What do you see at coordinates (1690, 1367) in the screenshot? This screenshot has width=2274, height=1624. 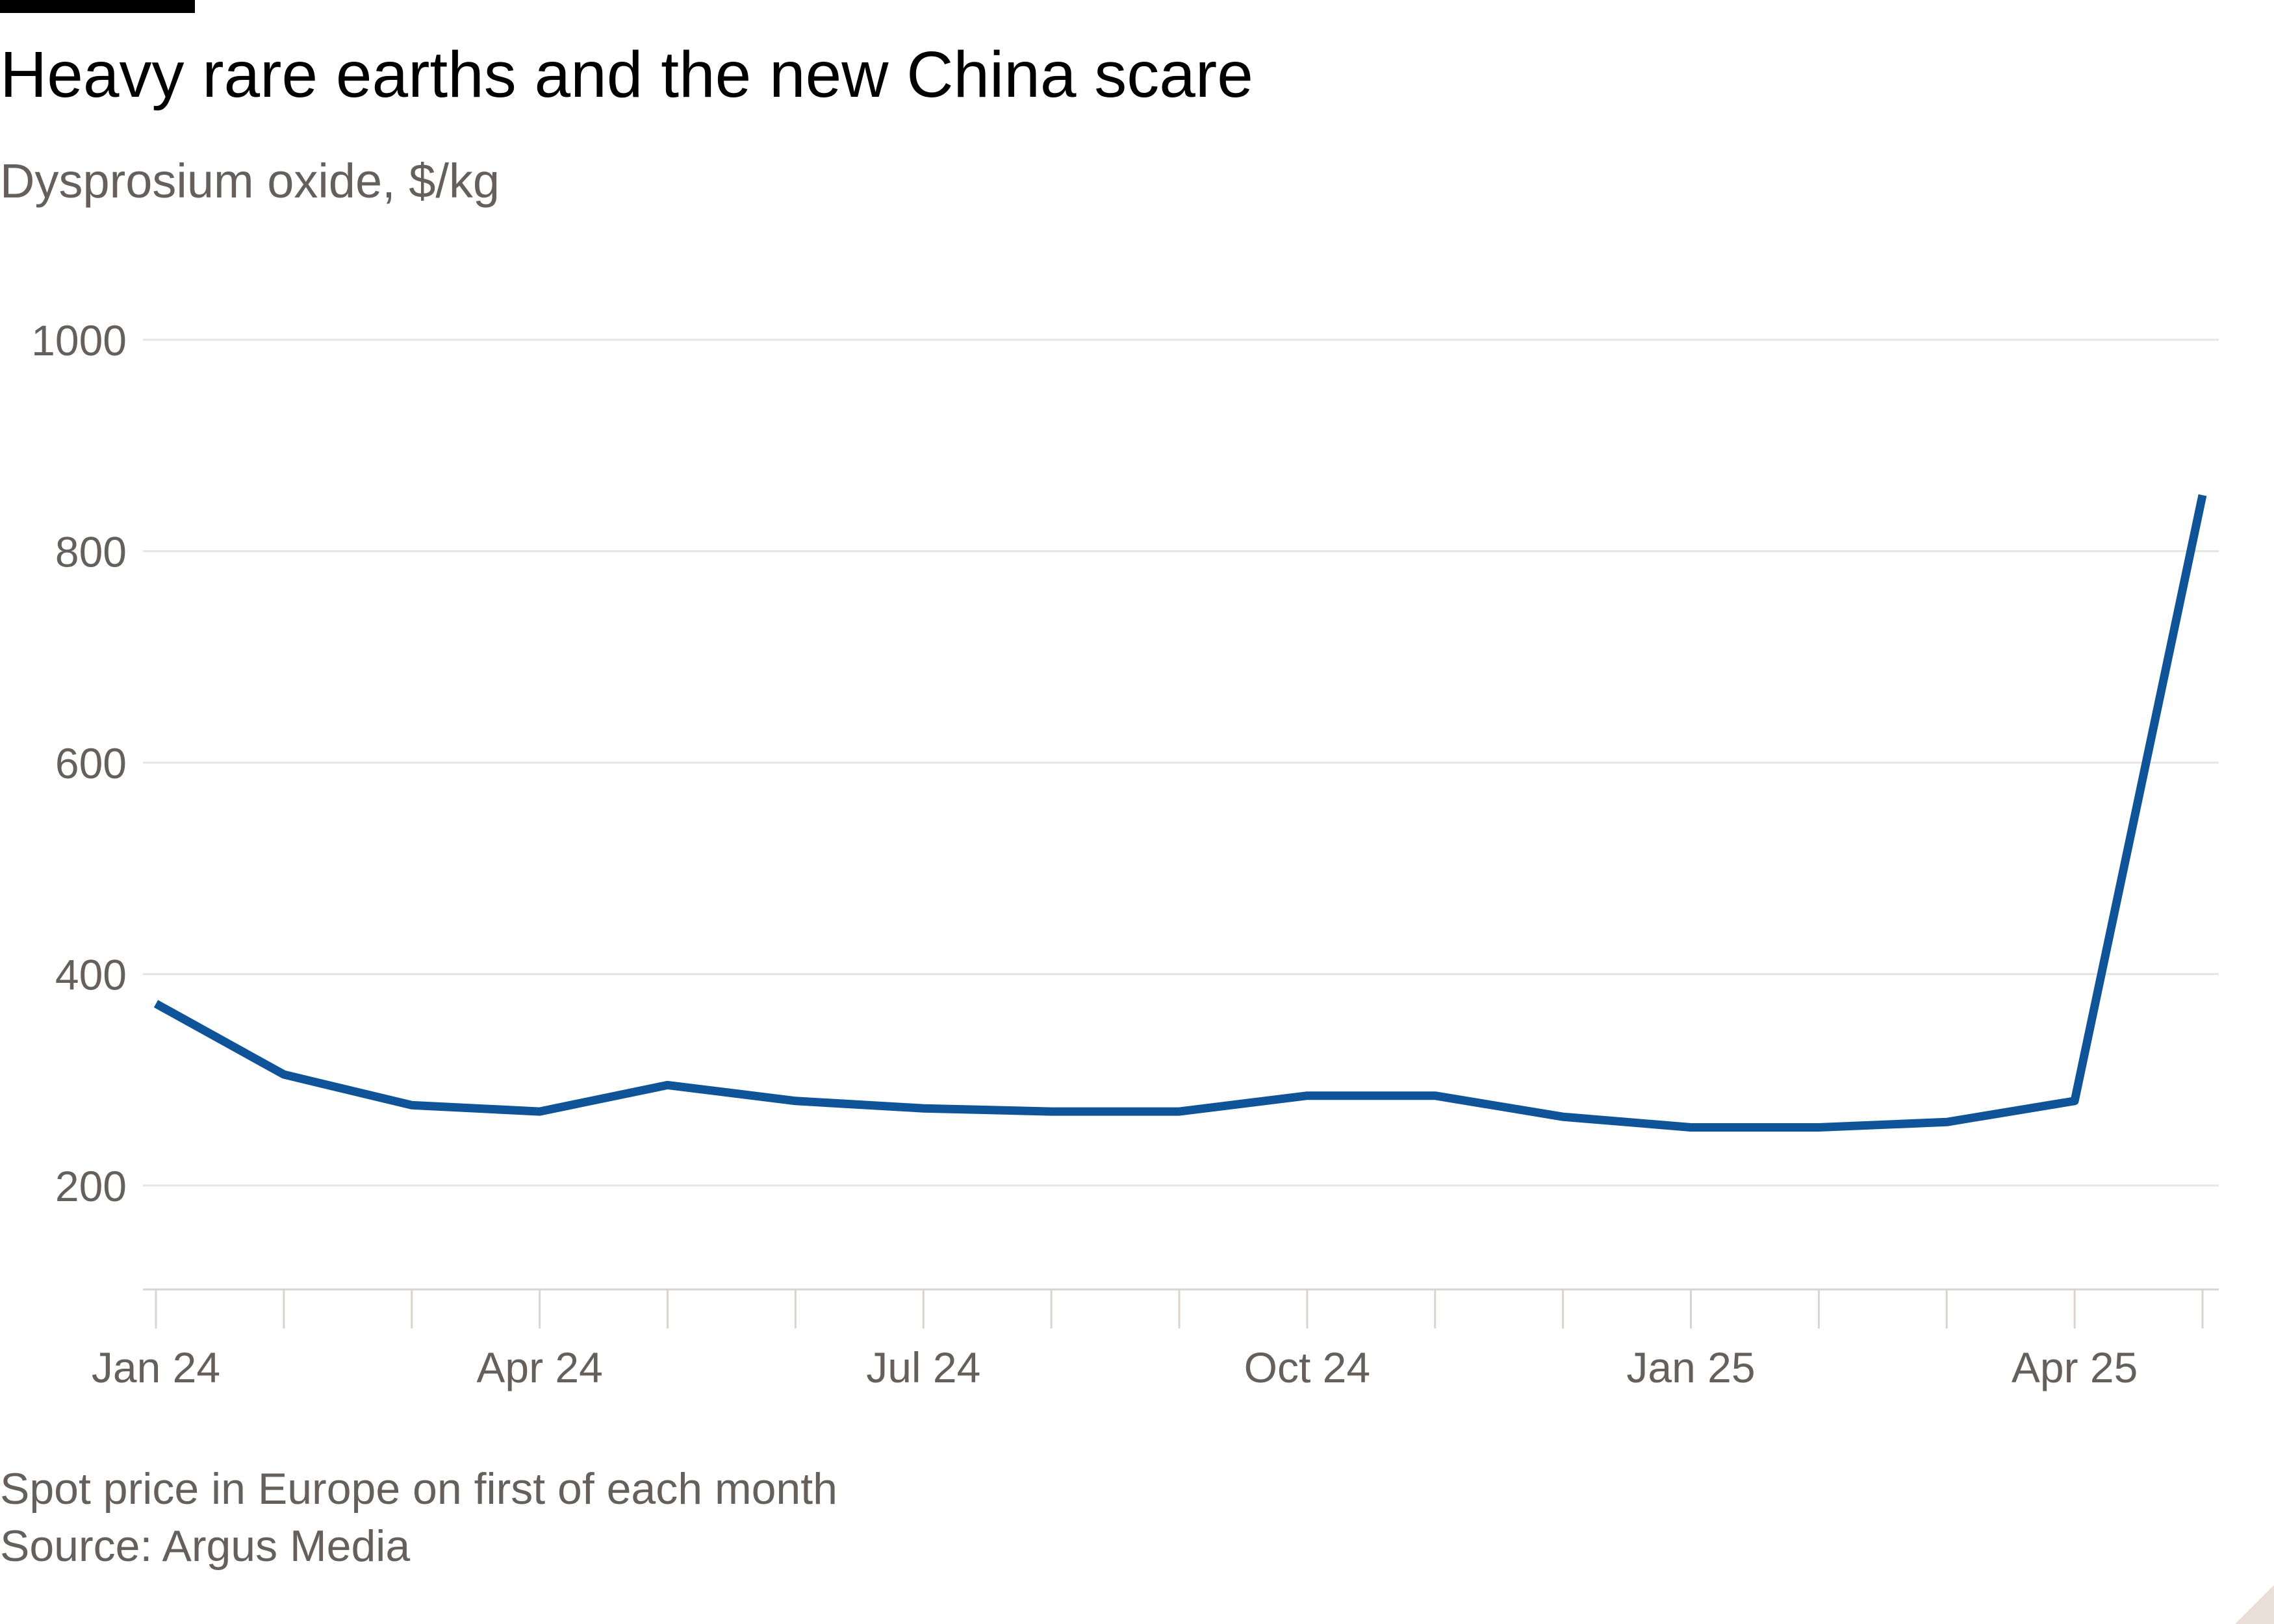 I see `x-tick-label: Jan 25` at bounding box center [1690, 1367].